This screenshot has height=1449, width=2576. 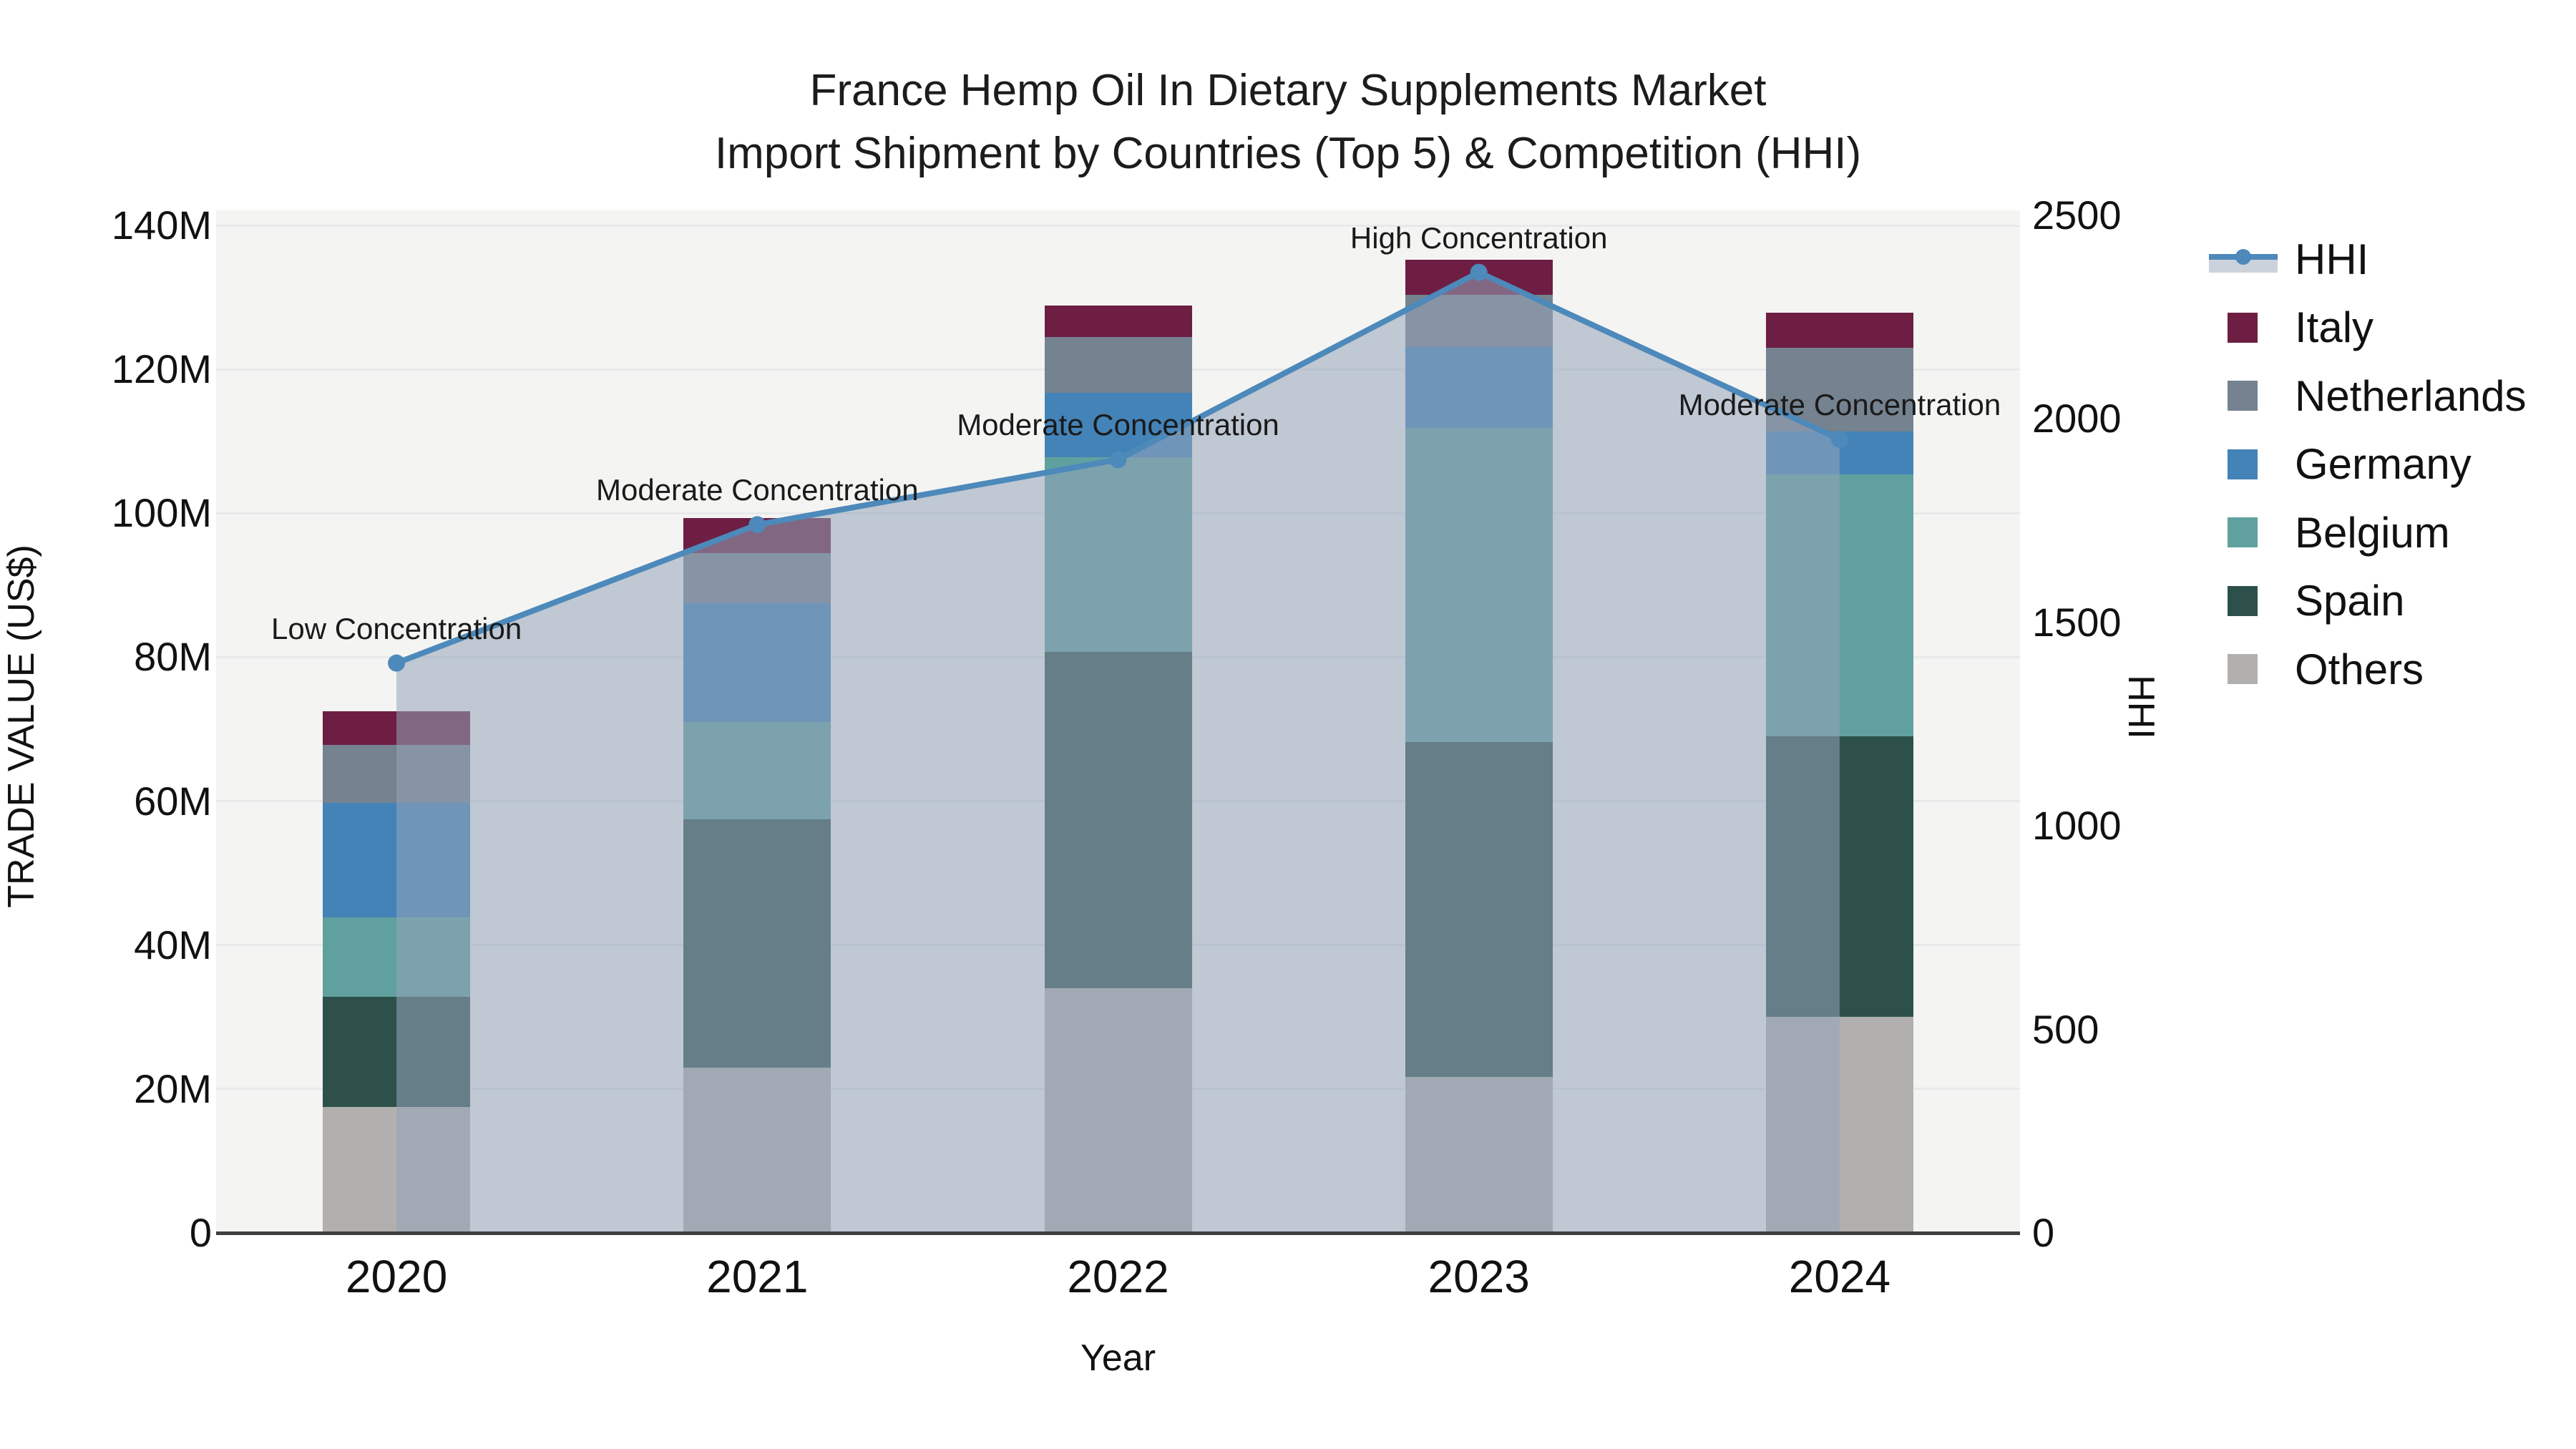 I want to click on bar-segment-2023-germany, so click(x=1479, y=387).